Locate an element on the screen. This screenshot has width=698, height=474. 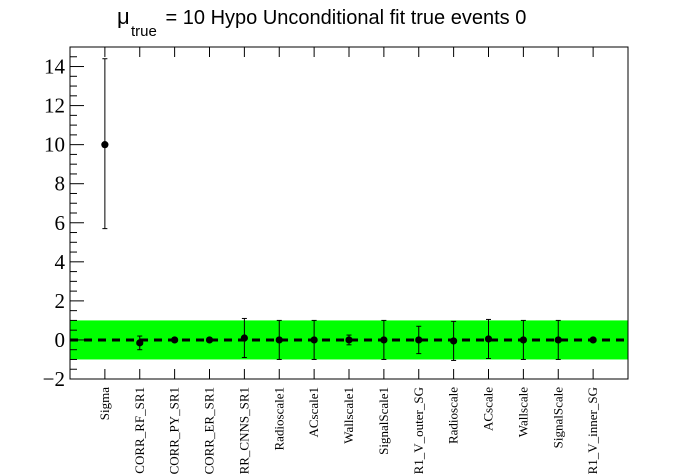
x-category-label: SignalScale1 is located at coordinates (383, 421).